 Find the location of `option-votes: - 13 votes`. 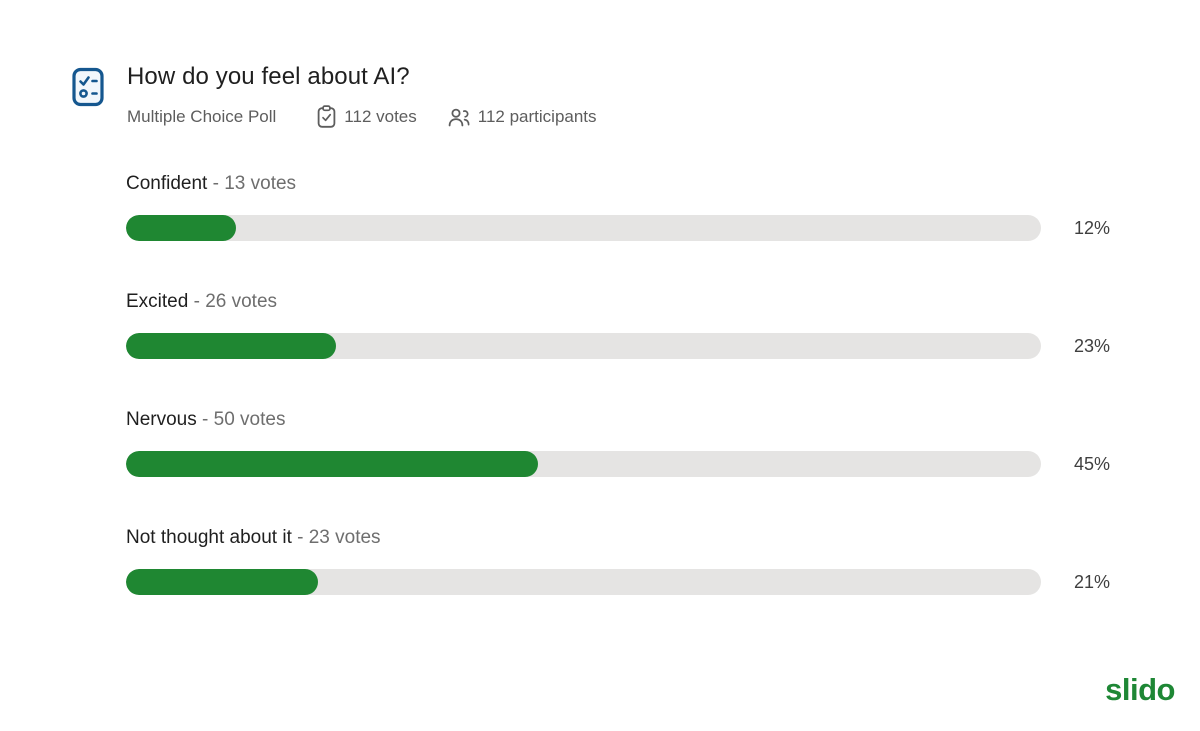

option-votes: - 13 votes is located at coordinates (254, 183).